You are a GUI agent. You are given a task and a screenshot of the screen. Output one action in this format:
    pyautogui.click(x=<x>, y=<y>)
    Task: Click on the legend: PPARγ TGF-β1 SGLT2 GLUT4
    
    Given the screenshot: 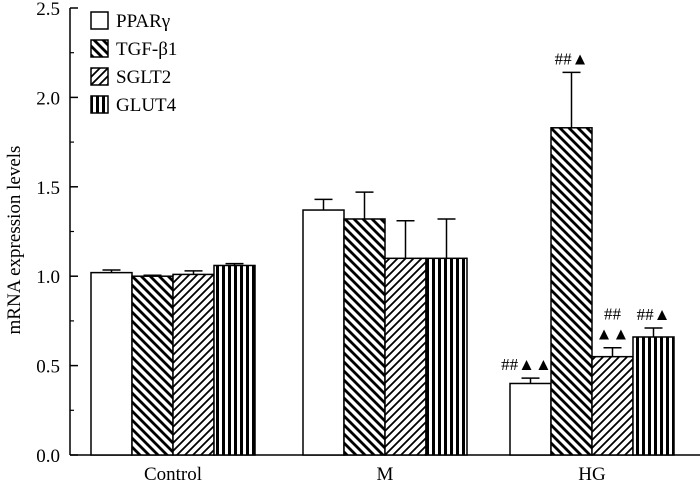 What is the action you would take?
    pyautogui.click(x=133, y=63)
    